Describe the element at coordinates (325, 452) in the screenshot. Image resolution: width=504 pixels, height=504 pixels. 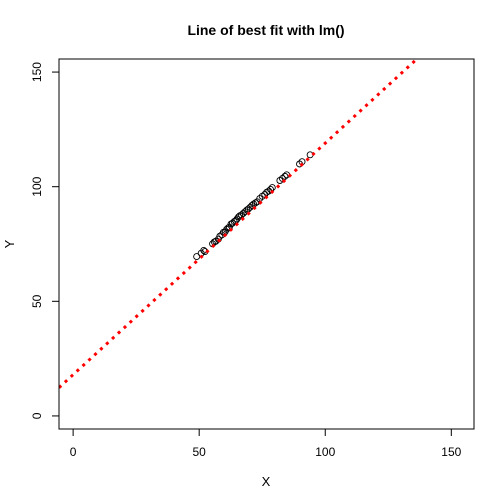
I see `x-tick-label: 100` at that location.